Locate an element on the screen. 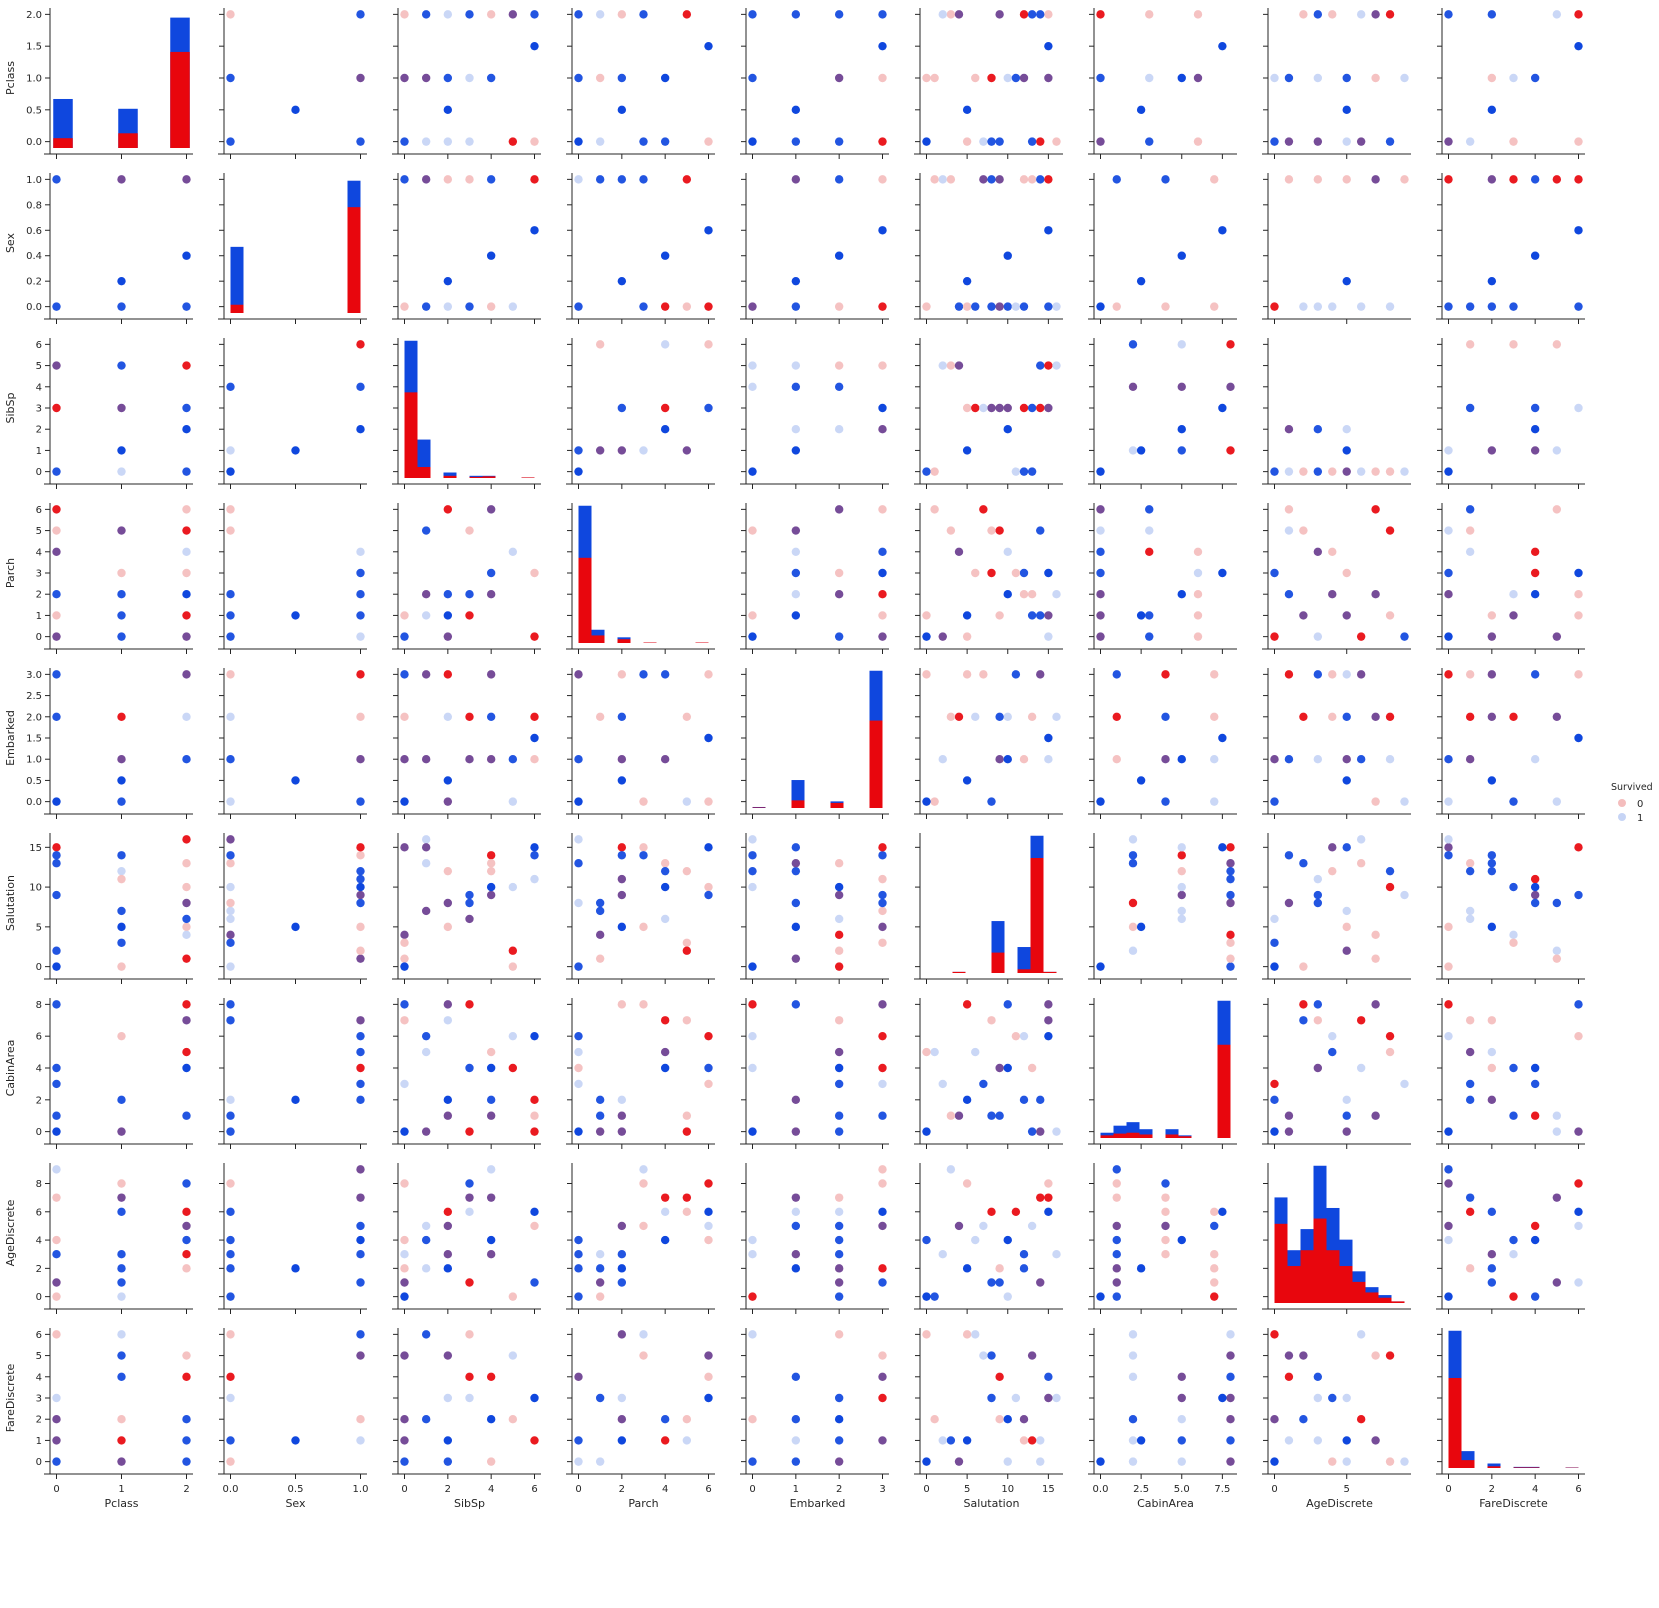  panel-CabinArea-vs-Salutation is located at coordinates (988, 1073).